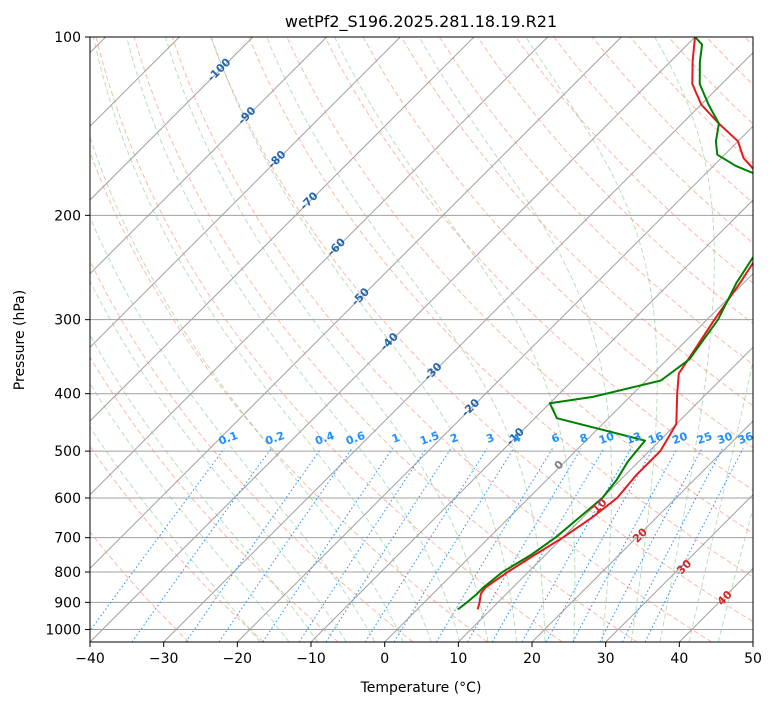  Describe the element at coordinates (311, 659) in the screenshot. I see `x-tick-label: −10` at that location.